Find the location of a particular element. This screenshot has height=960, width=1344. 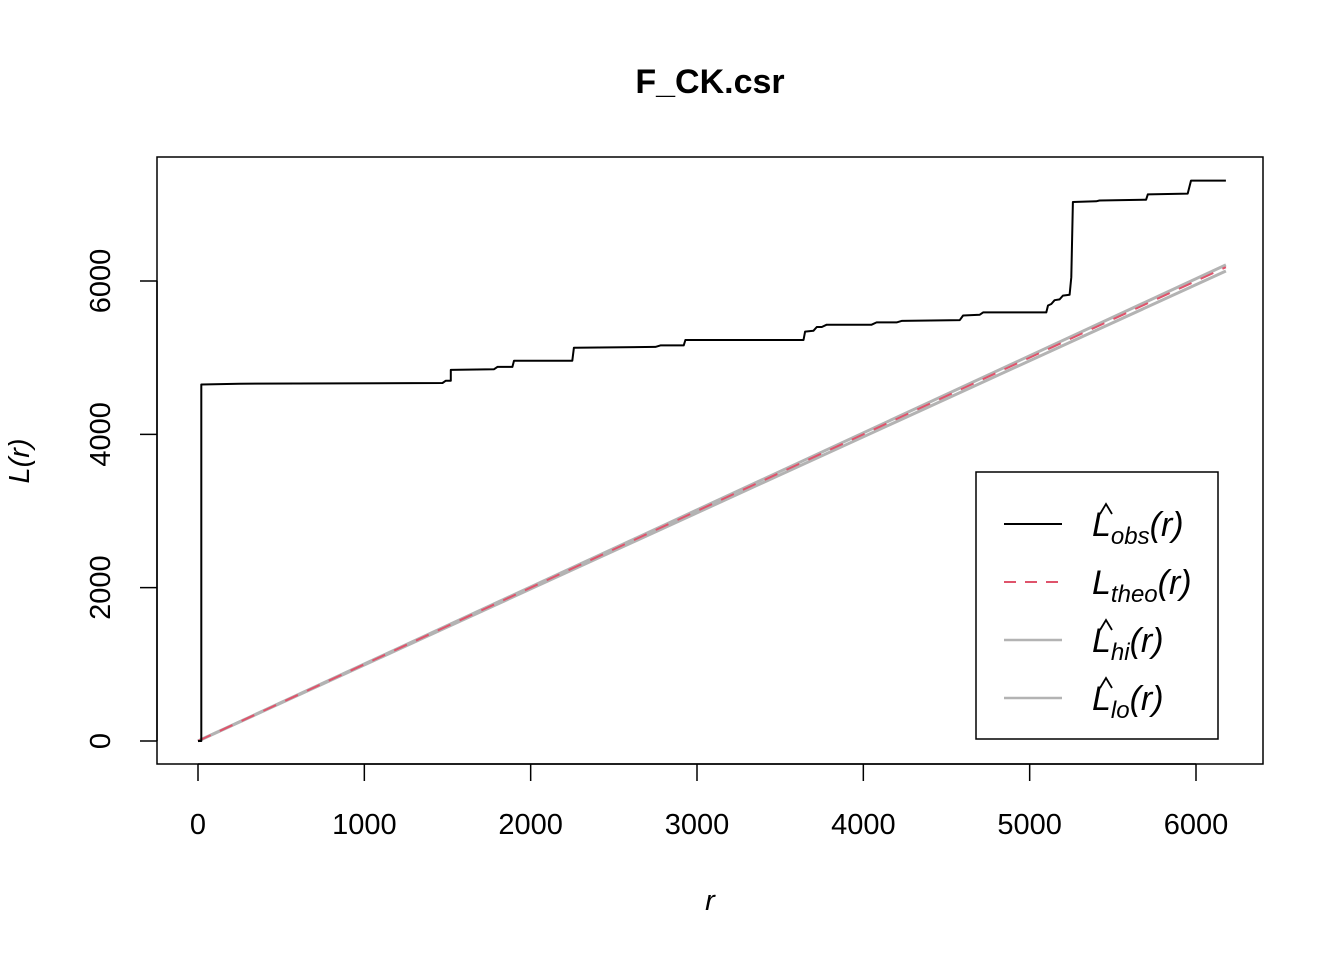

y-axis-label: L(r) is located at coordinates (20, 460).